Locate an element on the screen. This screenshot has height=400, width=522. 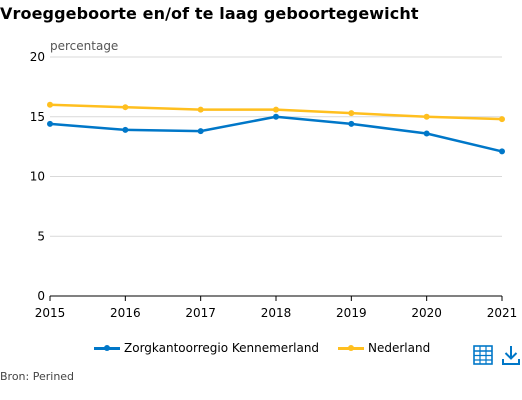
x-tick-label-2019: 2019 is located at coordinates (351, 313).